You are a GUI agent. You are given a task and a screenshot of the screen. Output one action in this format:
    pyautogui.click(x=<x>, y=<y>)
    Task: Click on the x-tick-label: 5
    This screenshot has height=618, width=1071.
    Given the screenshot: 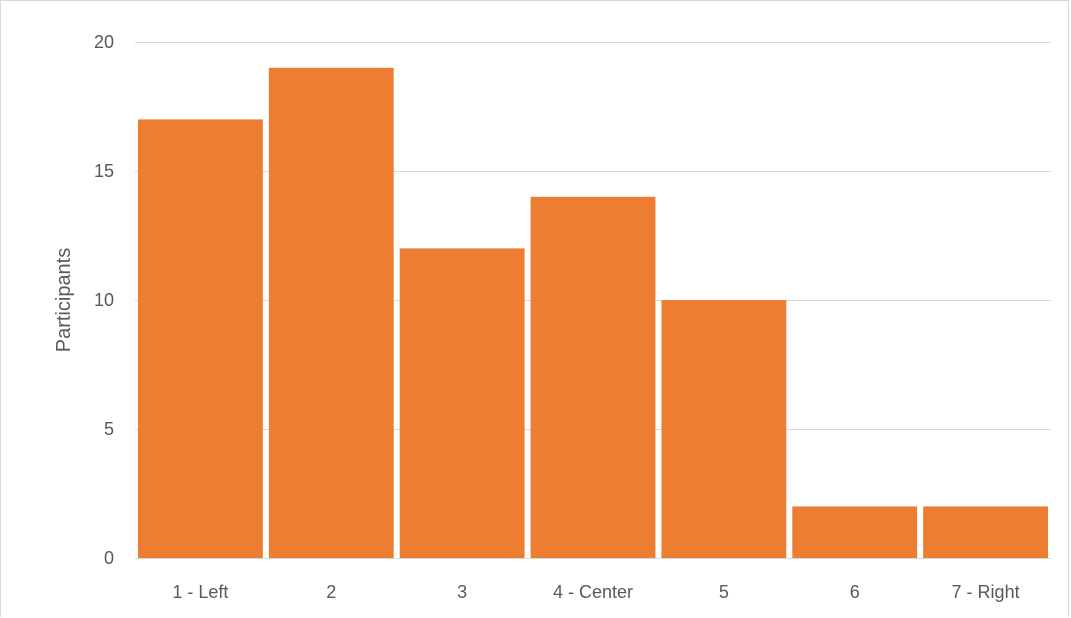 What is the action you would take?
    pyautogui.click(x=724, y=592)
    